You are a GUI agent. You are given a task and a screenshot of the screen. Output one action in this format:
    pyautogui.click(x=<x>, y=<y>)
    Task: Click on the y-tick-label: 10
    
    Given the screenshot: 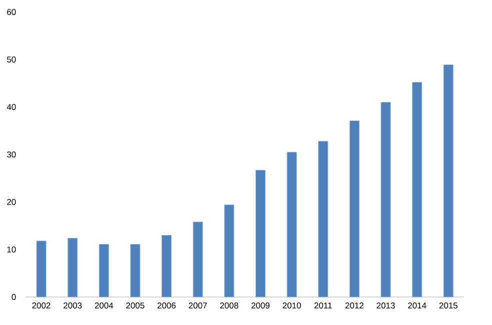 What is the action you would take?
    pyautogui.click(x=11, y=249)
    